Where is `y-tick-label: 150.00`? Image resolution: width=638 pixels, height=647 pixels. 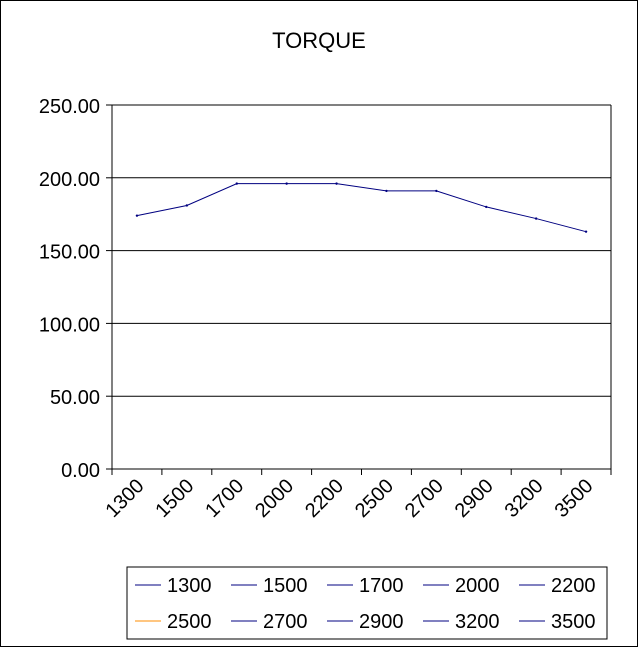
y-tick-label: 150.00 is located at coordinates (69, 253).